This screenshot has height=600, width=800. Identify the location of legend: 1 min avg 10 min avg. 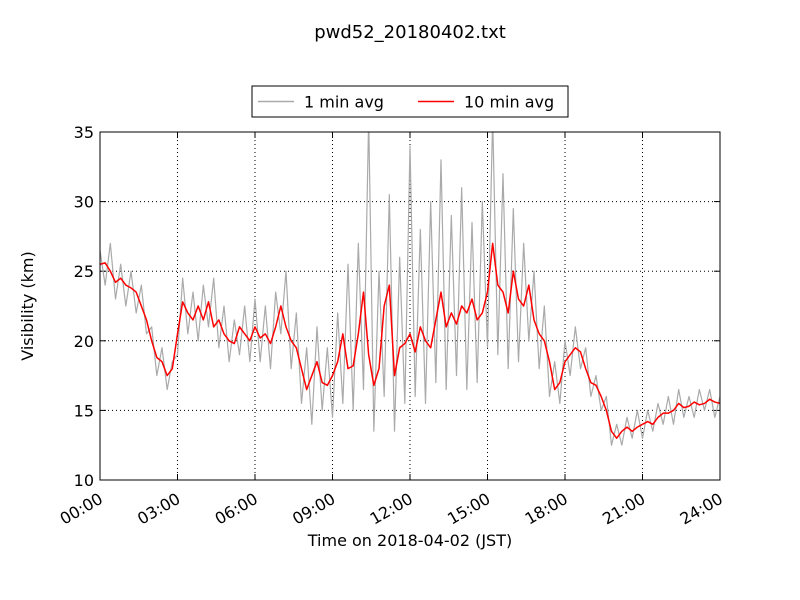
(410, 101).